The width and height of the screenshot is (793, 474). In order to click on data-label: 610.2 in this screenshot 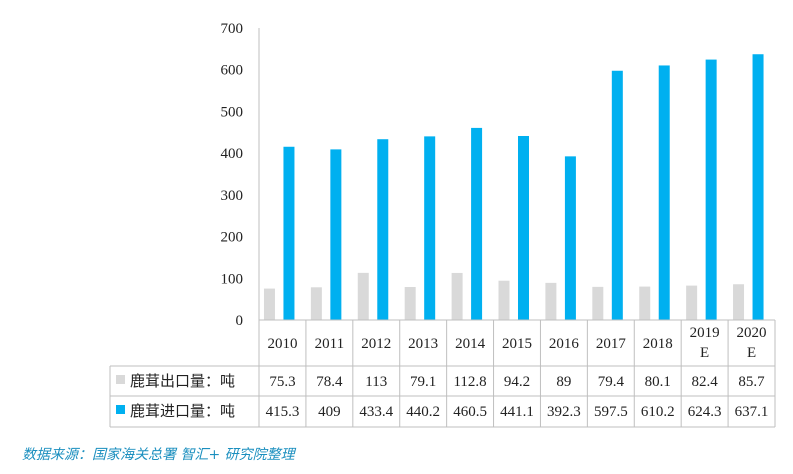, I will do `click(658, 412)`.